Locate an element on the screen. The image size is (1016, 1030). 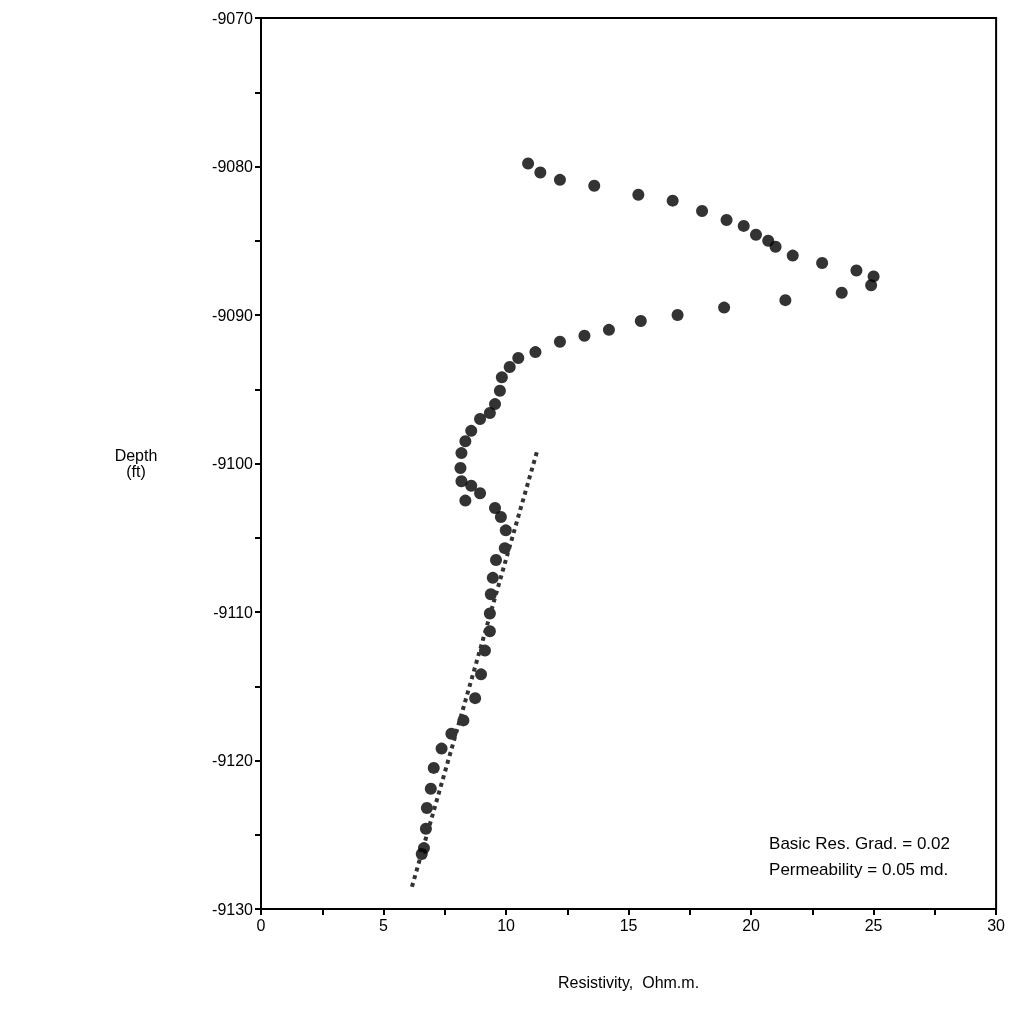
x-tick-label: 30 is located at coordinates (996, 925).